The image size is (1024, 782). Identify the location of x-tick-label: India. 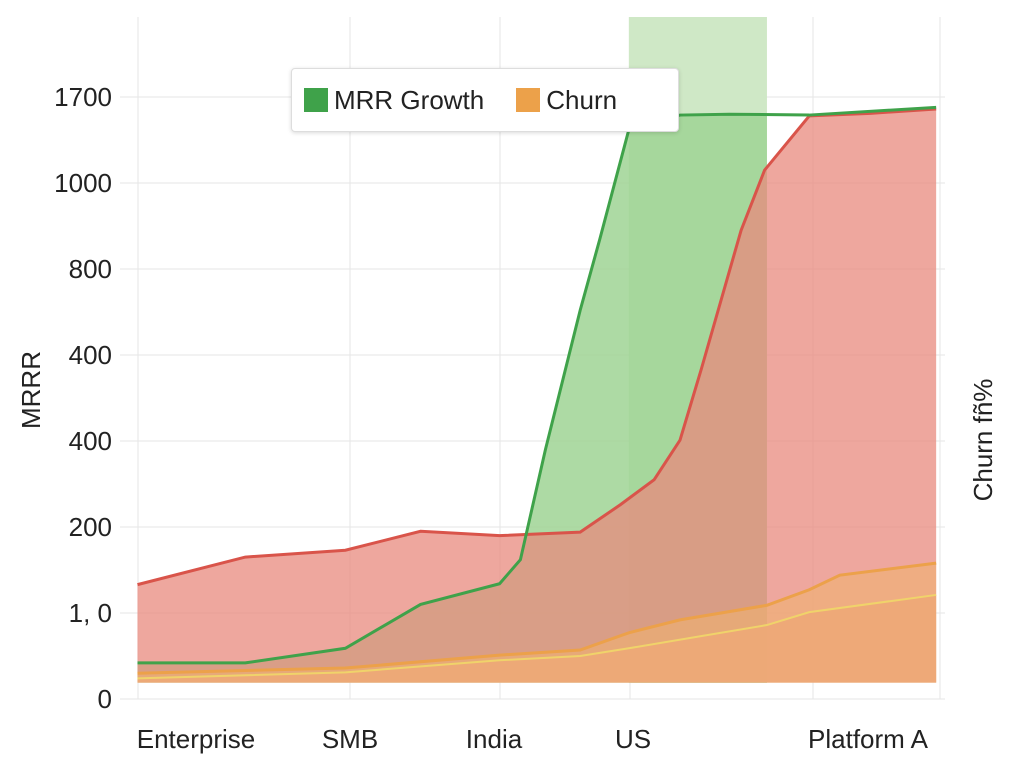
(494, 739).